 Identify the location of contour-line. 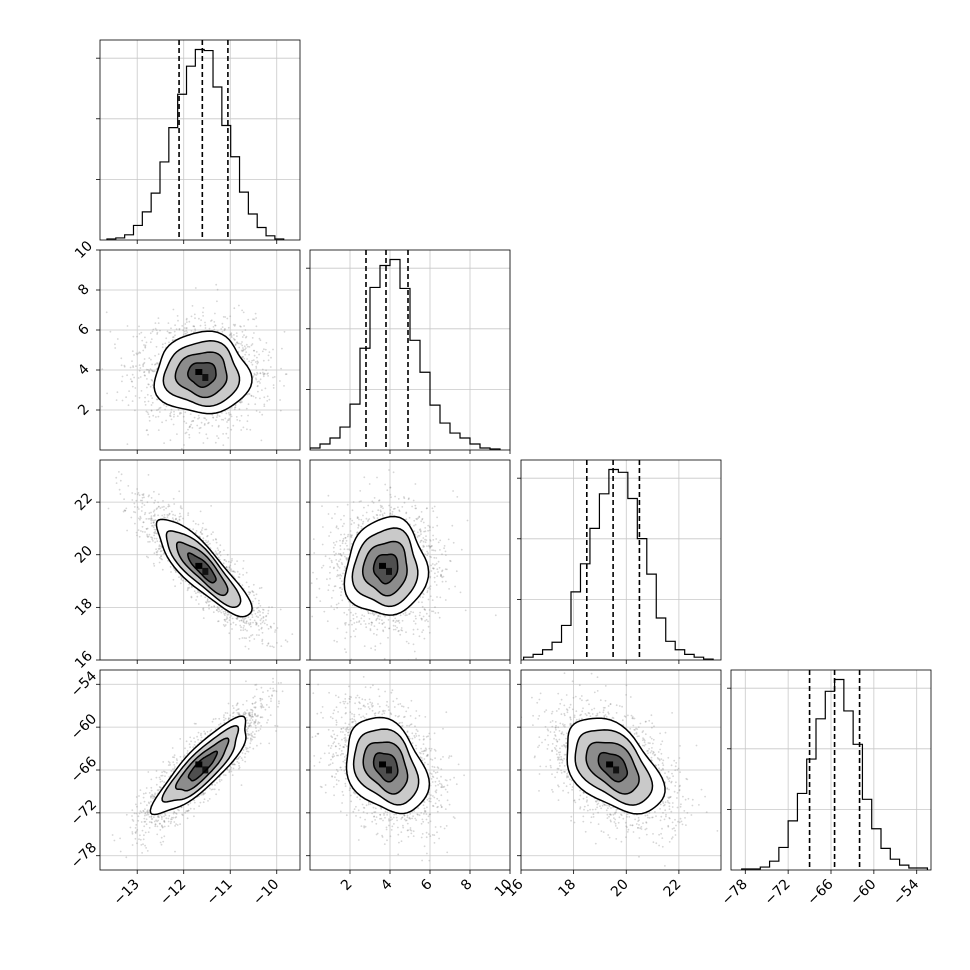
(203, 372).